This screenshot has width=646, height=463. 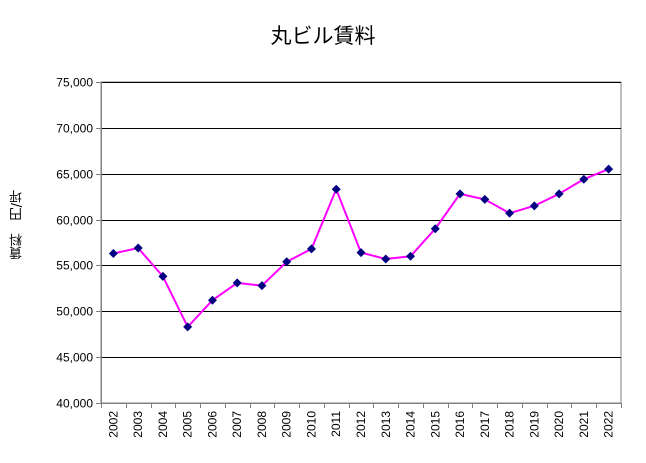 What do you see at coordinates (74, 221) in the screenshot?
I see `y-tick-label: 60,000` at bounding box center [74, 221].